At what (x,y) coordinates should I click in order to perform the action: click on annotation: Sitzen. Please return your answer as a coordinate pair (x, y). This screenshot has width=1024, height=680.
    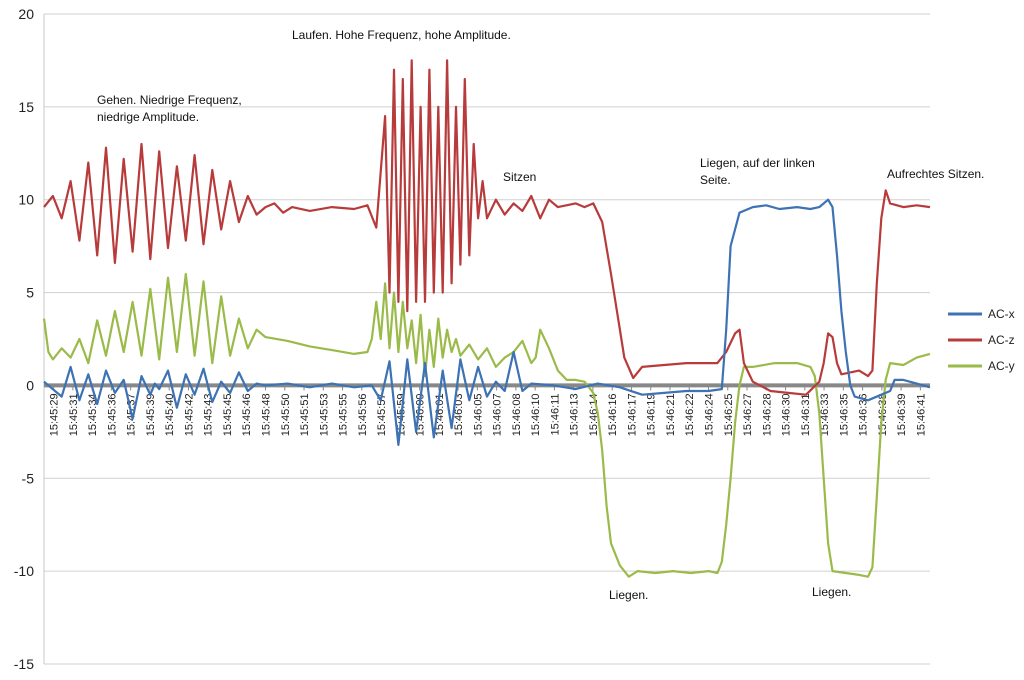
    Looking at the image, I should click on (519, 177).